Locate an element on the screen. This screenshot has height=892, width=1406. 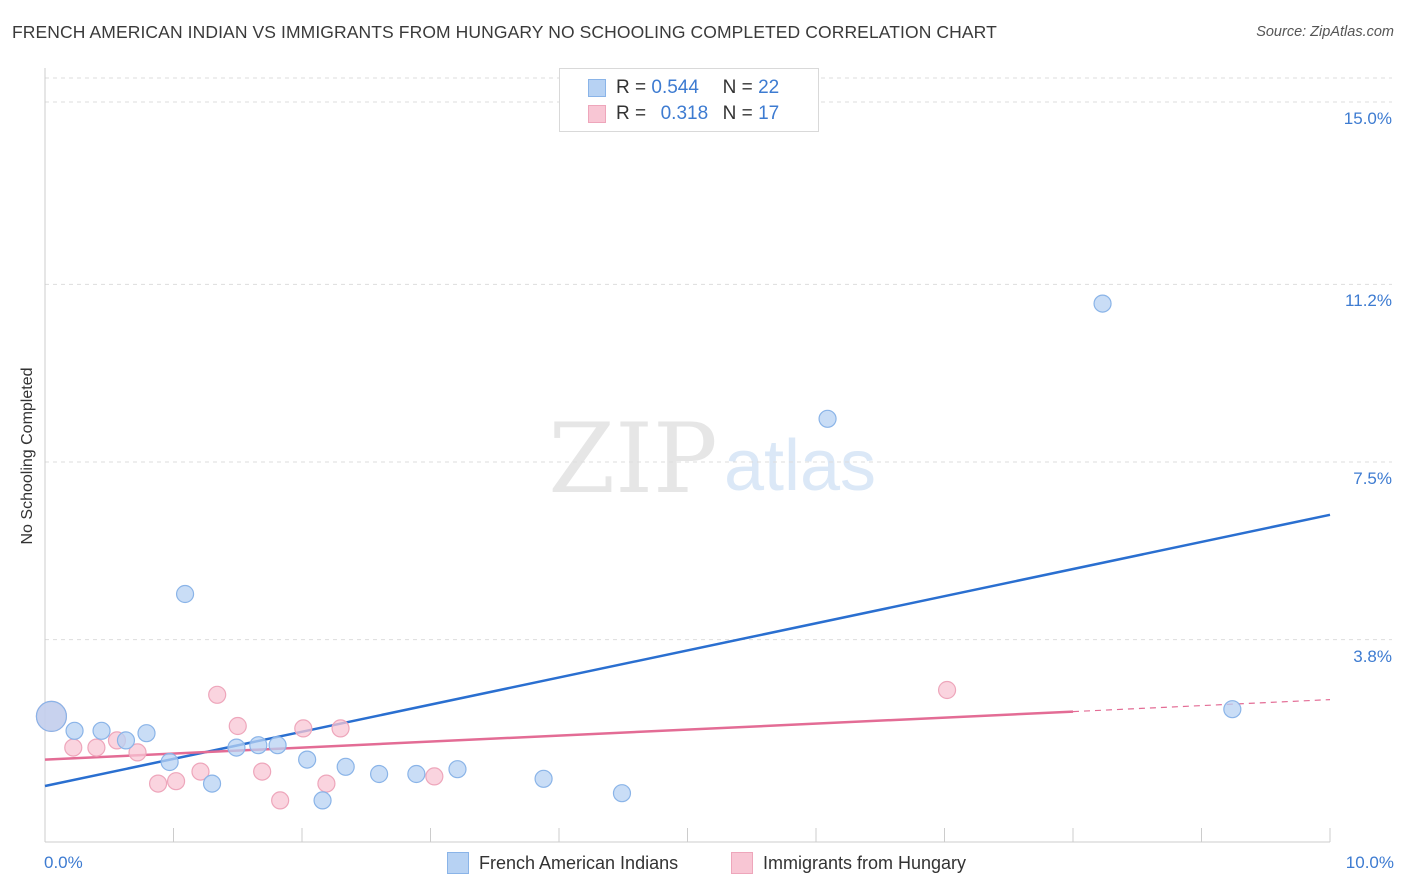
legend-row-french-american-indians: R = 0.544 N = 22 is located at coordinates (683, 88).